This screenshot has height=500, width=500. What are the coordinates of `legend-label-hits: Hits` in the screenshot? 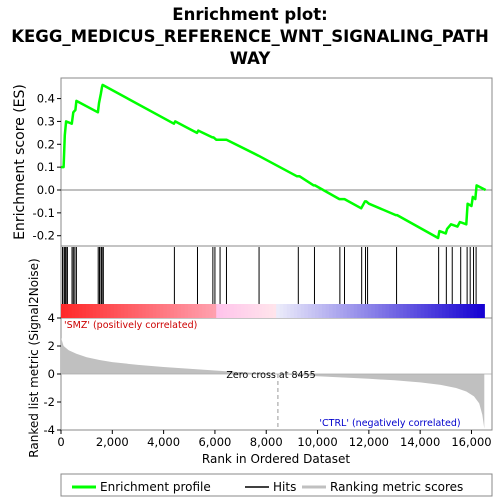 It's located at (284, 487).